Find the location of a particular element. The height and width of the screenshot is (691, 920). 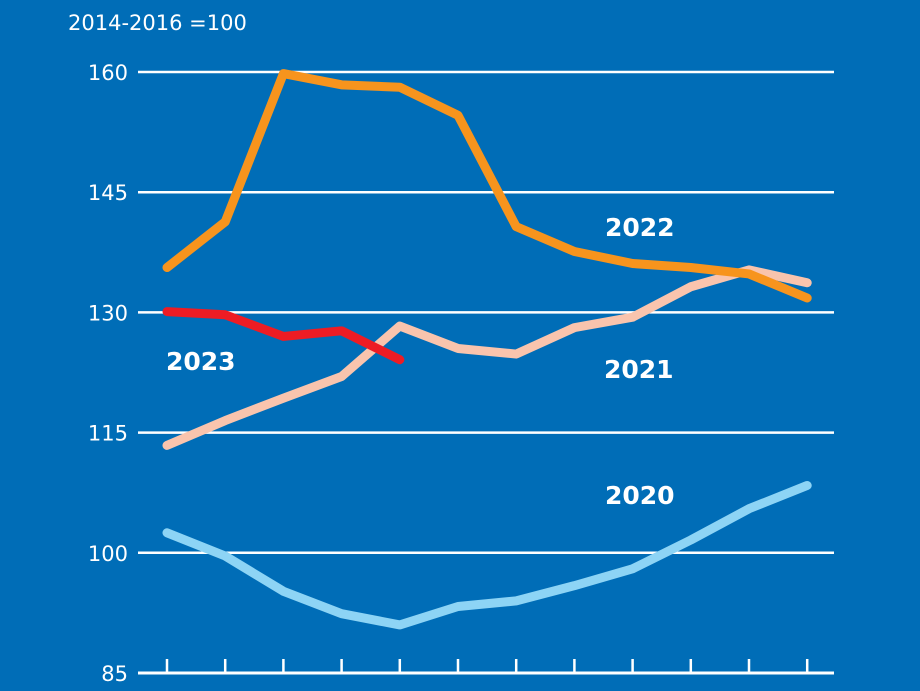

series-label-2021: 2021 is located at coordinates (639, 369).